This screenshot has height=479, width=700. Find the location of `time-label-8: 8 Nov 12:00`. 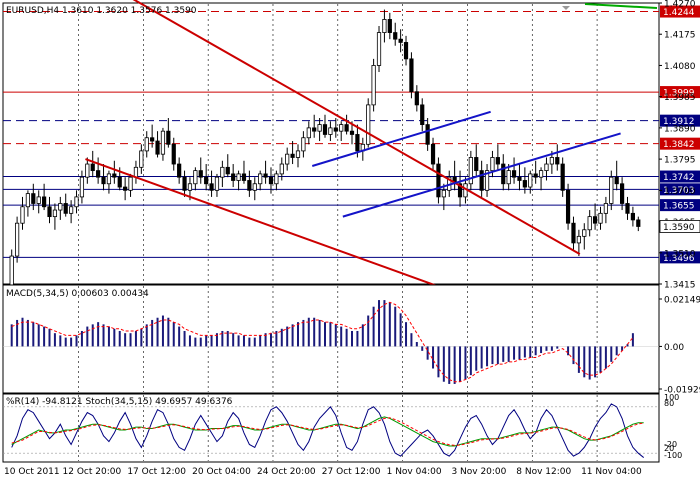

time-label-8: 8 Nov 12:00 is located at coordinates (543, 472).